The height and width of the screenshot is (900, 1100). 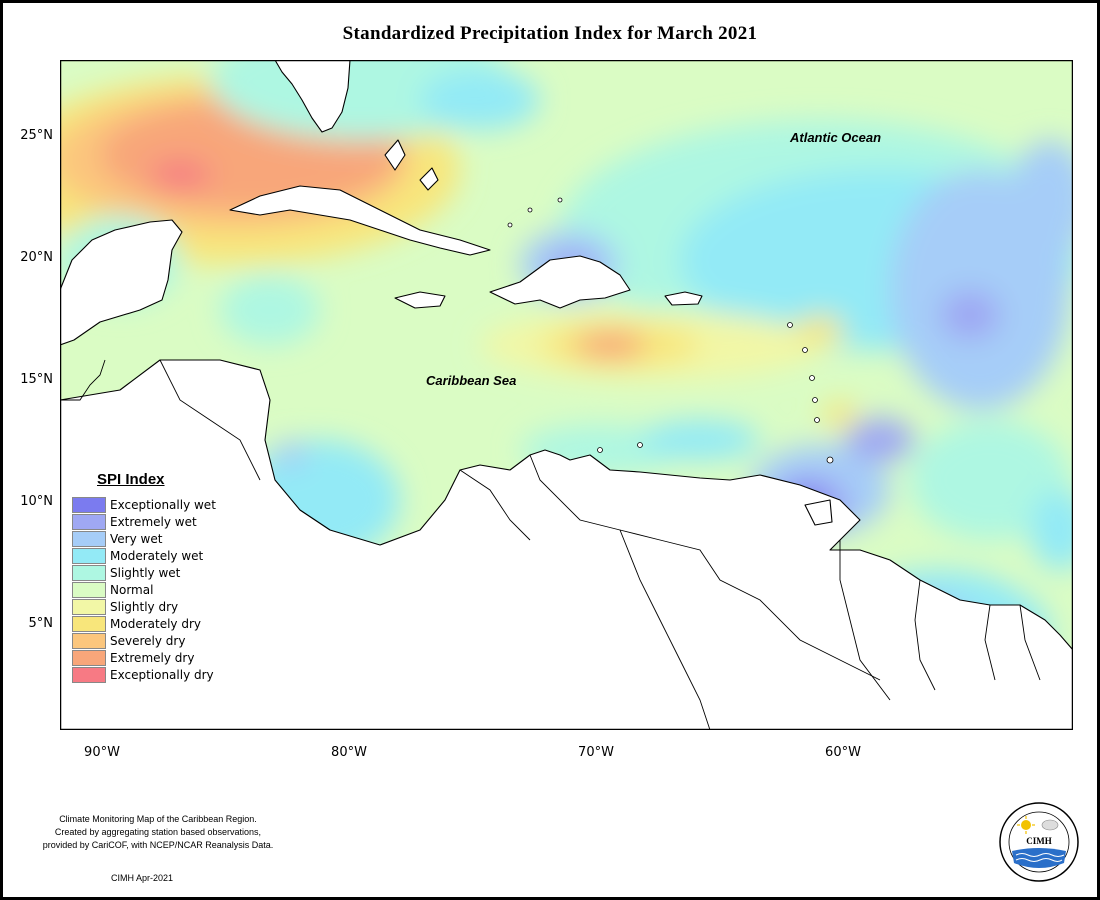 I want to click on lon-label: 60°W, so click(x=843, y=752).